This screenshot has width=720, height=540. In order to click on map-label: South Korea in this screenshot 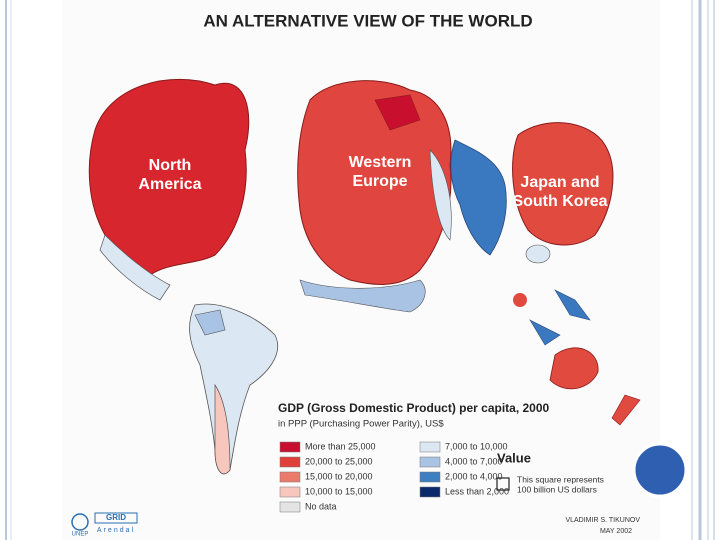, I will do `click(559, 201)`.